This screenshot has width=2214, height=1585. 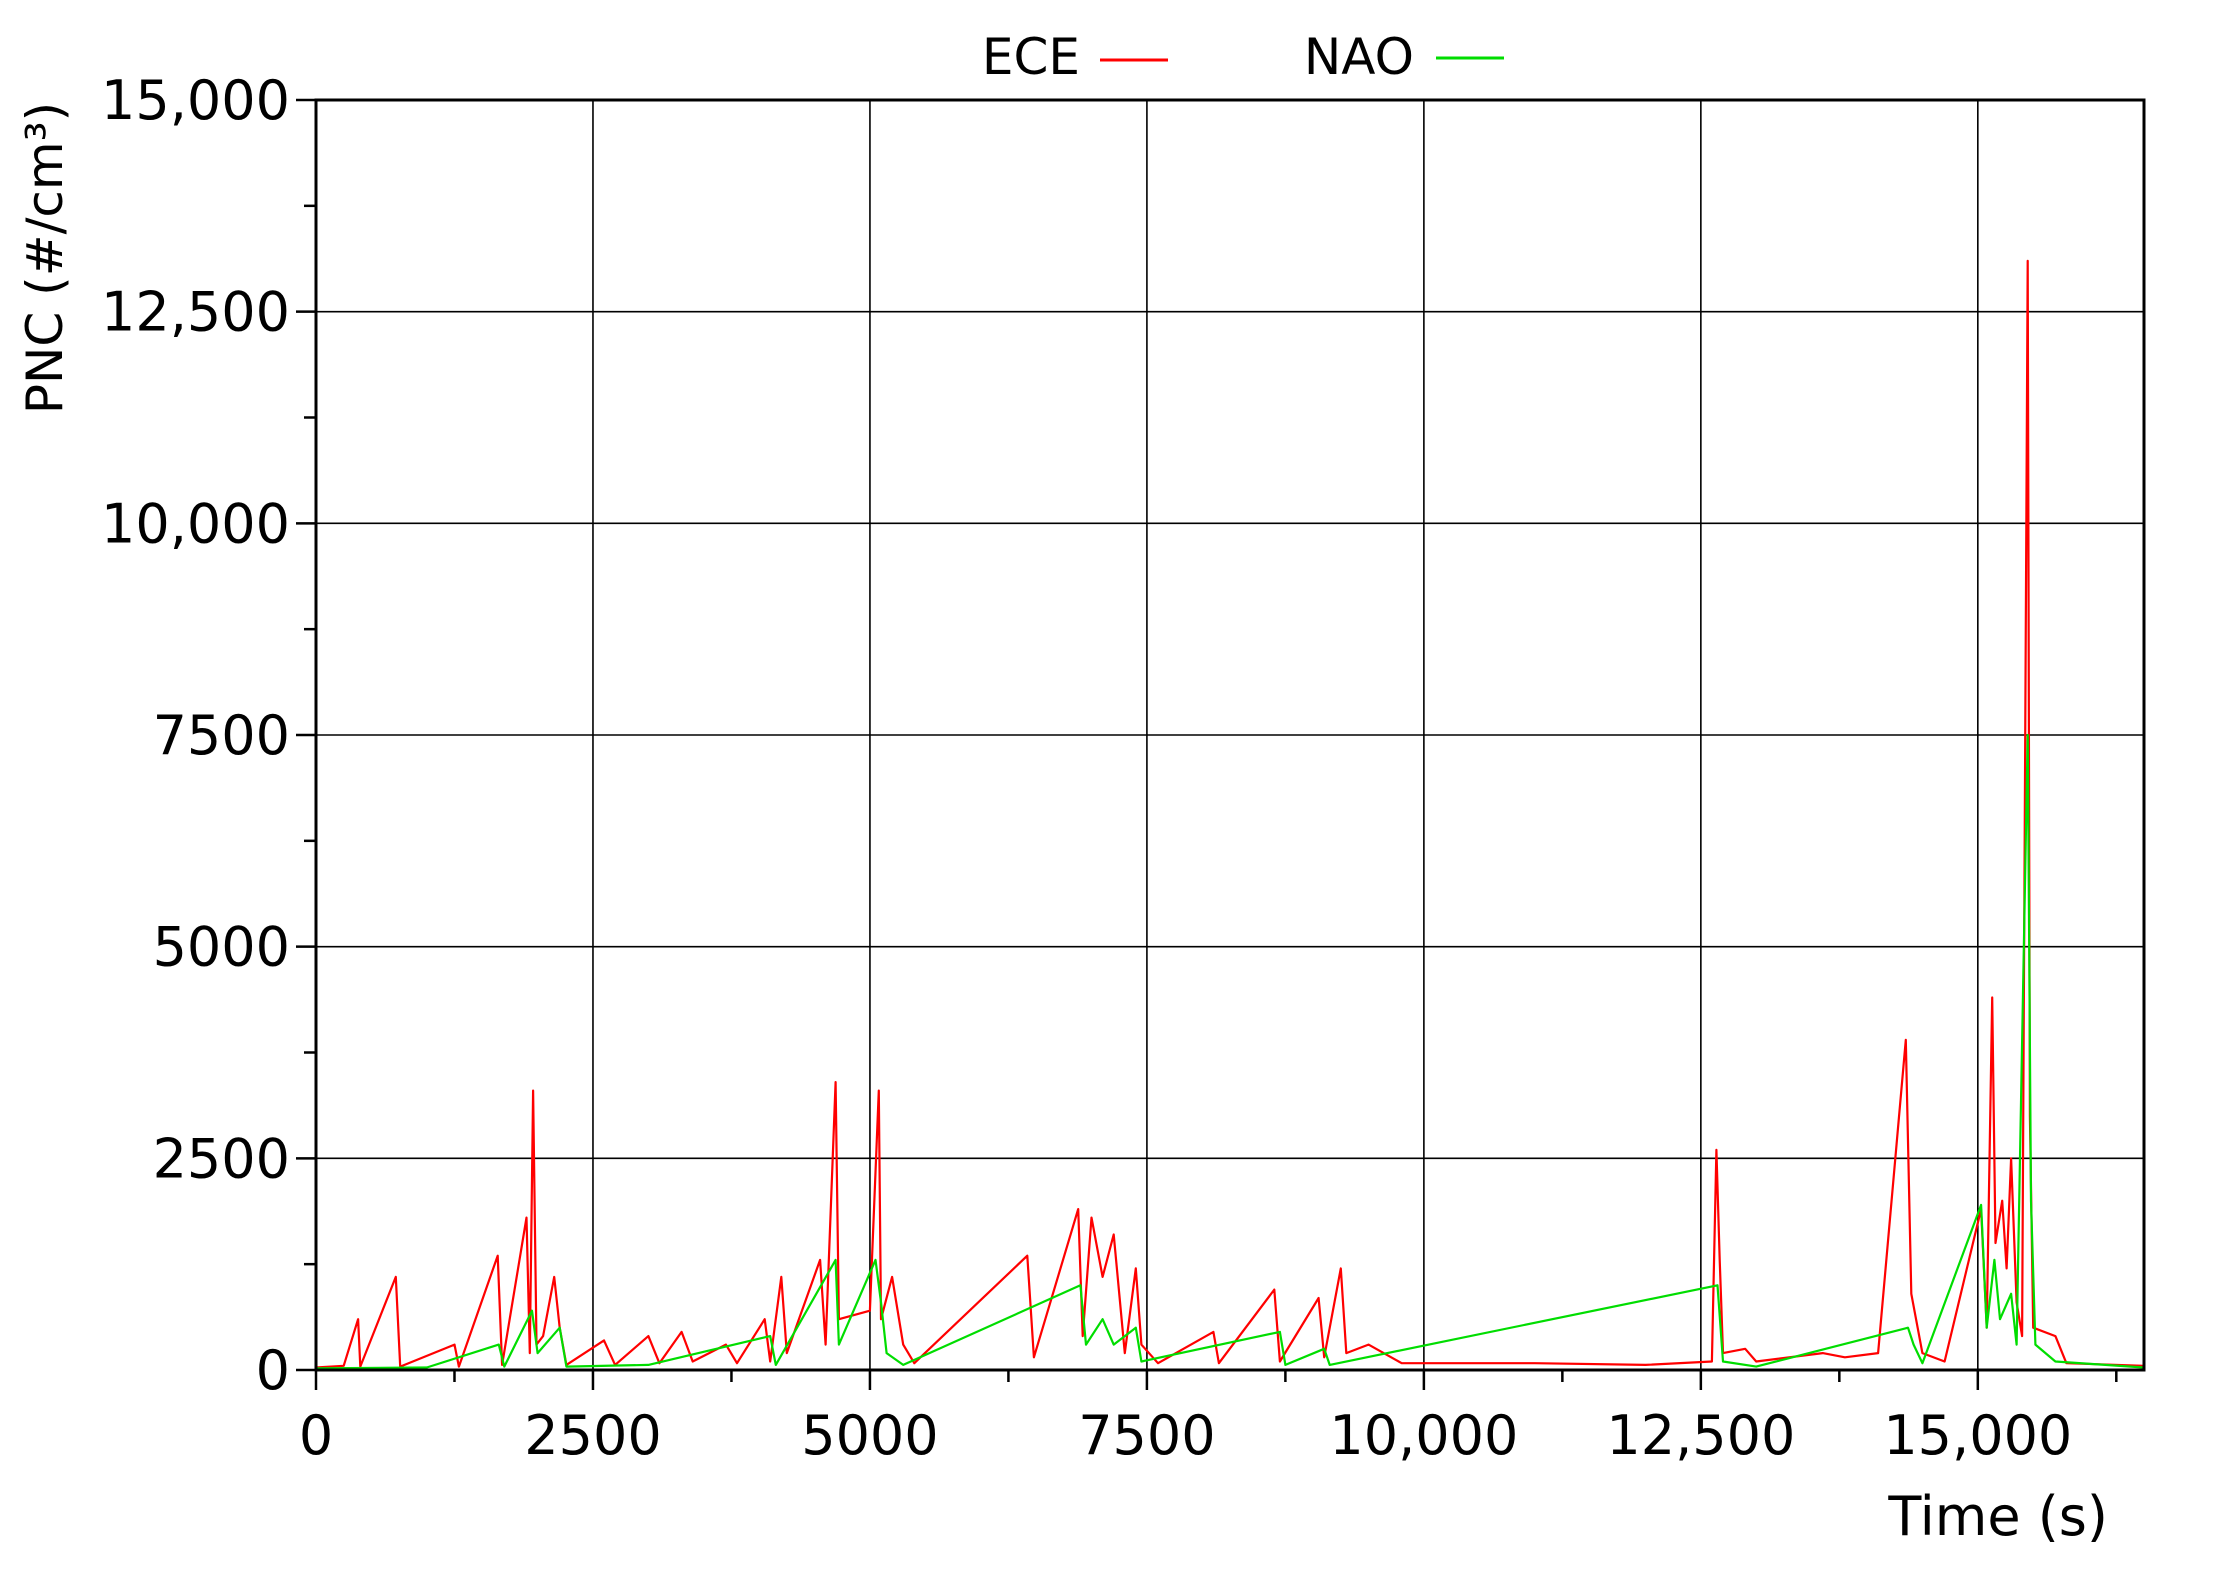 I want to click on y-tick-label: 7500, so click(x=221, y=735).